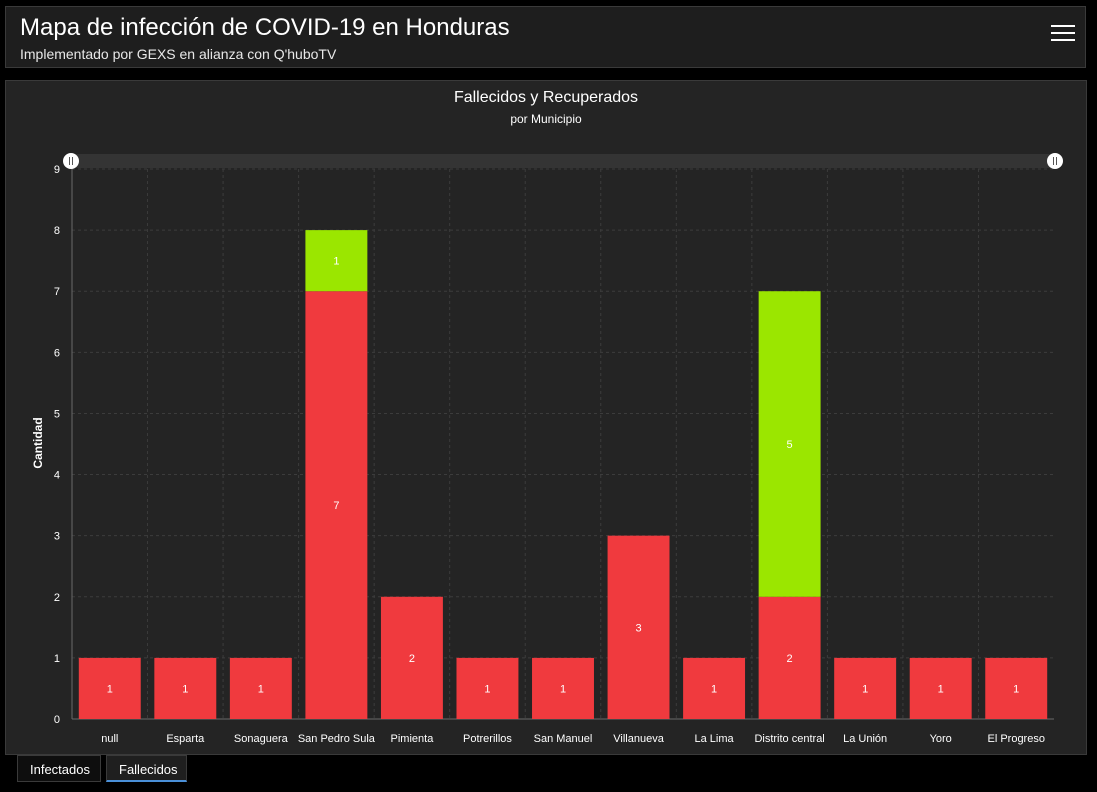  Describe the element at coordinates (337, 739) in the screenshot. I see `x-tick-label: San Pedro Sula` at that location.